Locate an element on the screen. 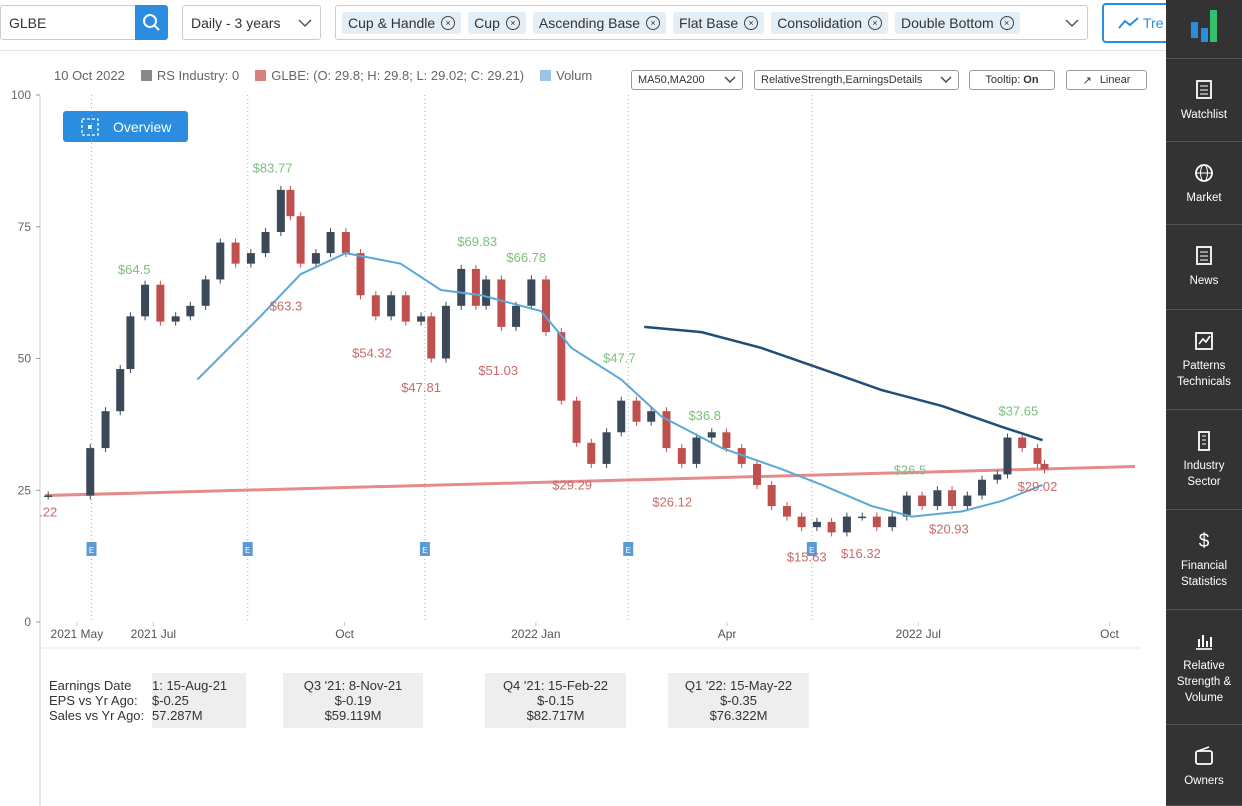  trends-text: Tre is located at coordinates (1153, 23).